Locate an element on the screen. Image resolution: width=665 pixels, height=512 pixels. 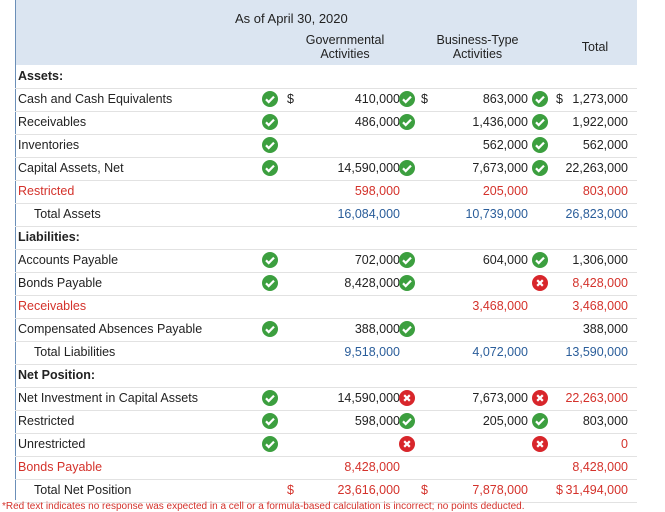
cell-value: 486,000 is located at coordinates (377, 122).